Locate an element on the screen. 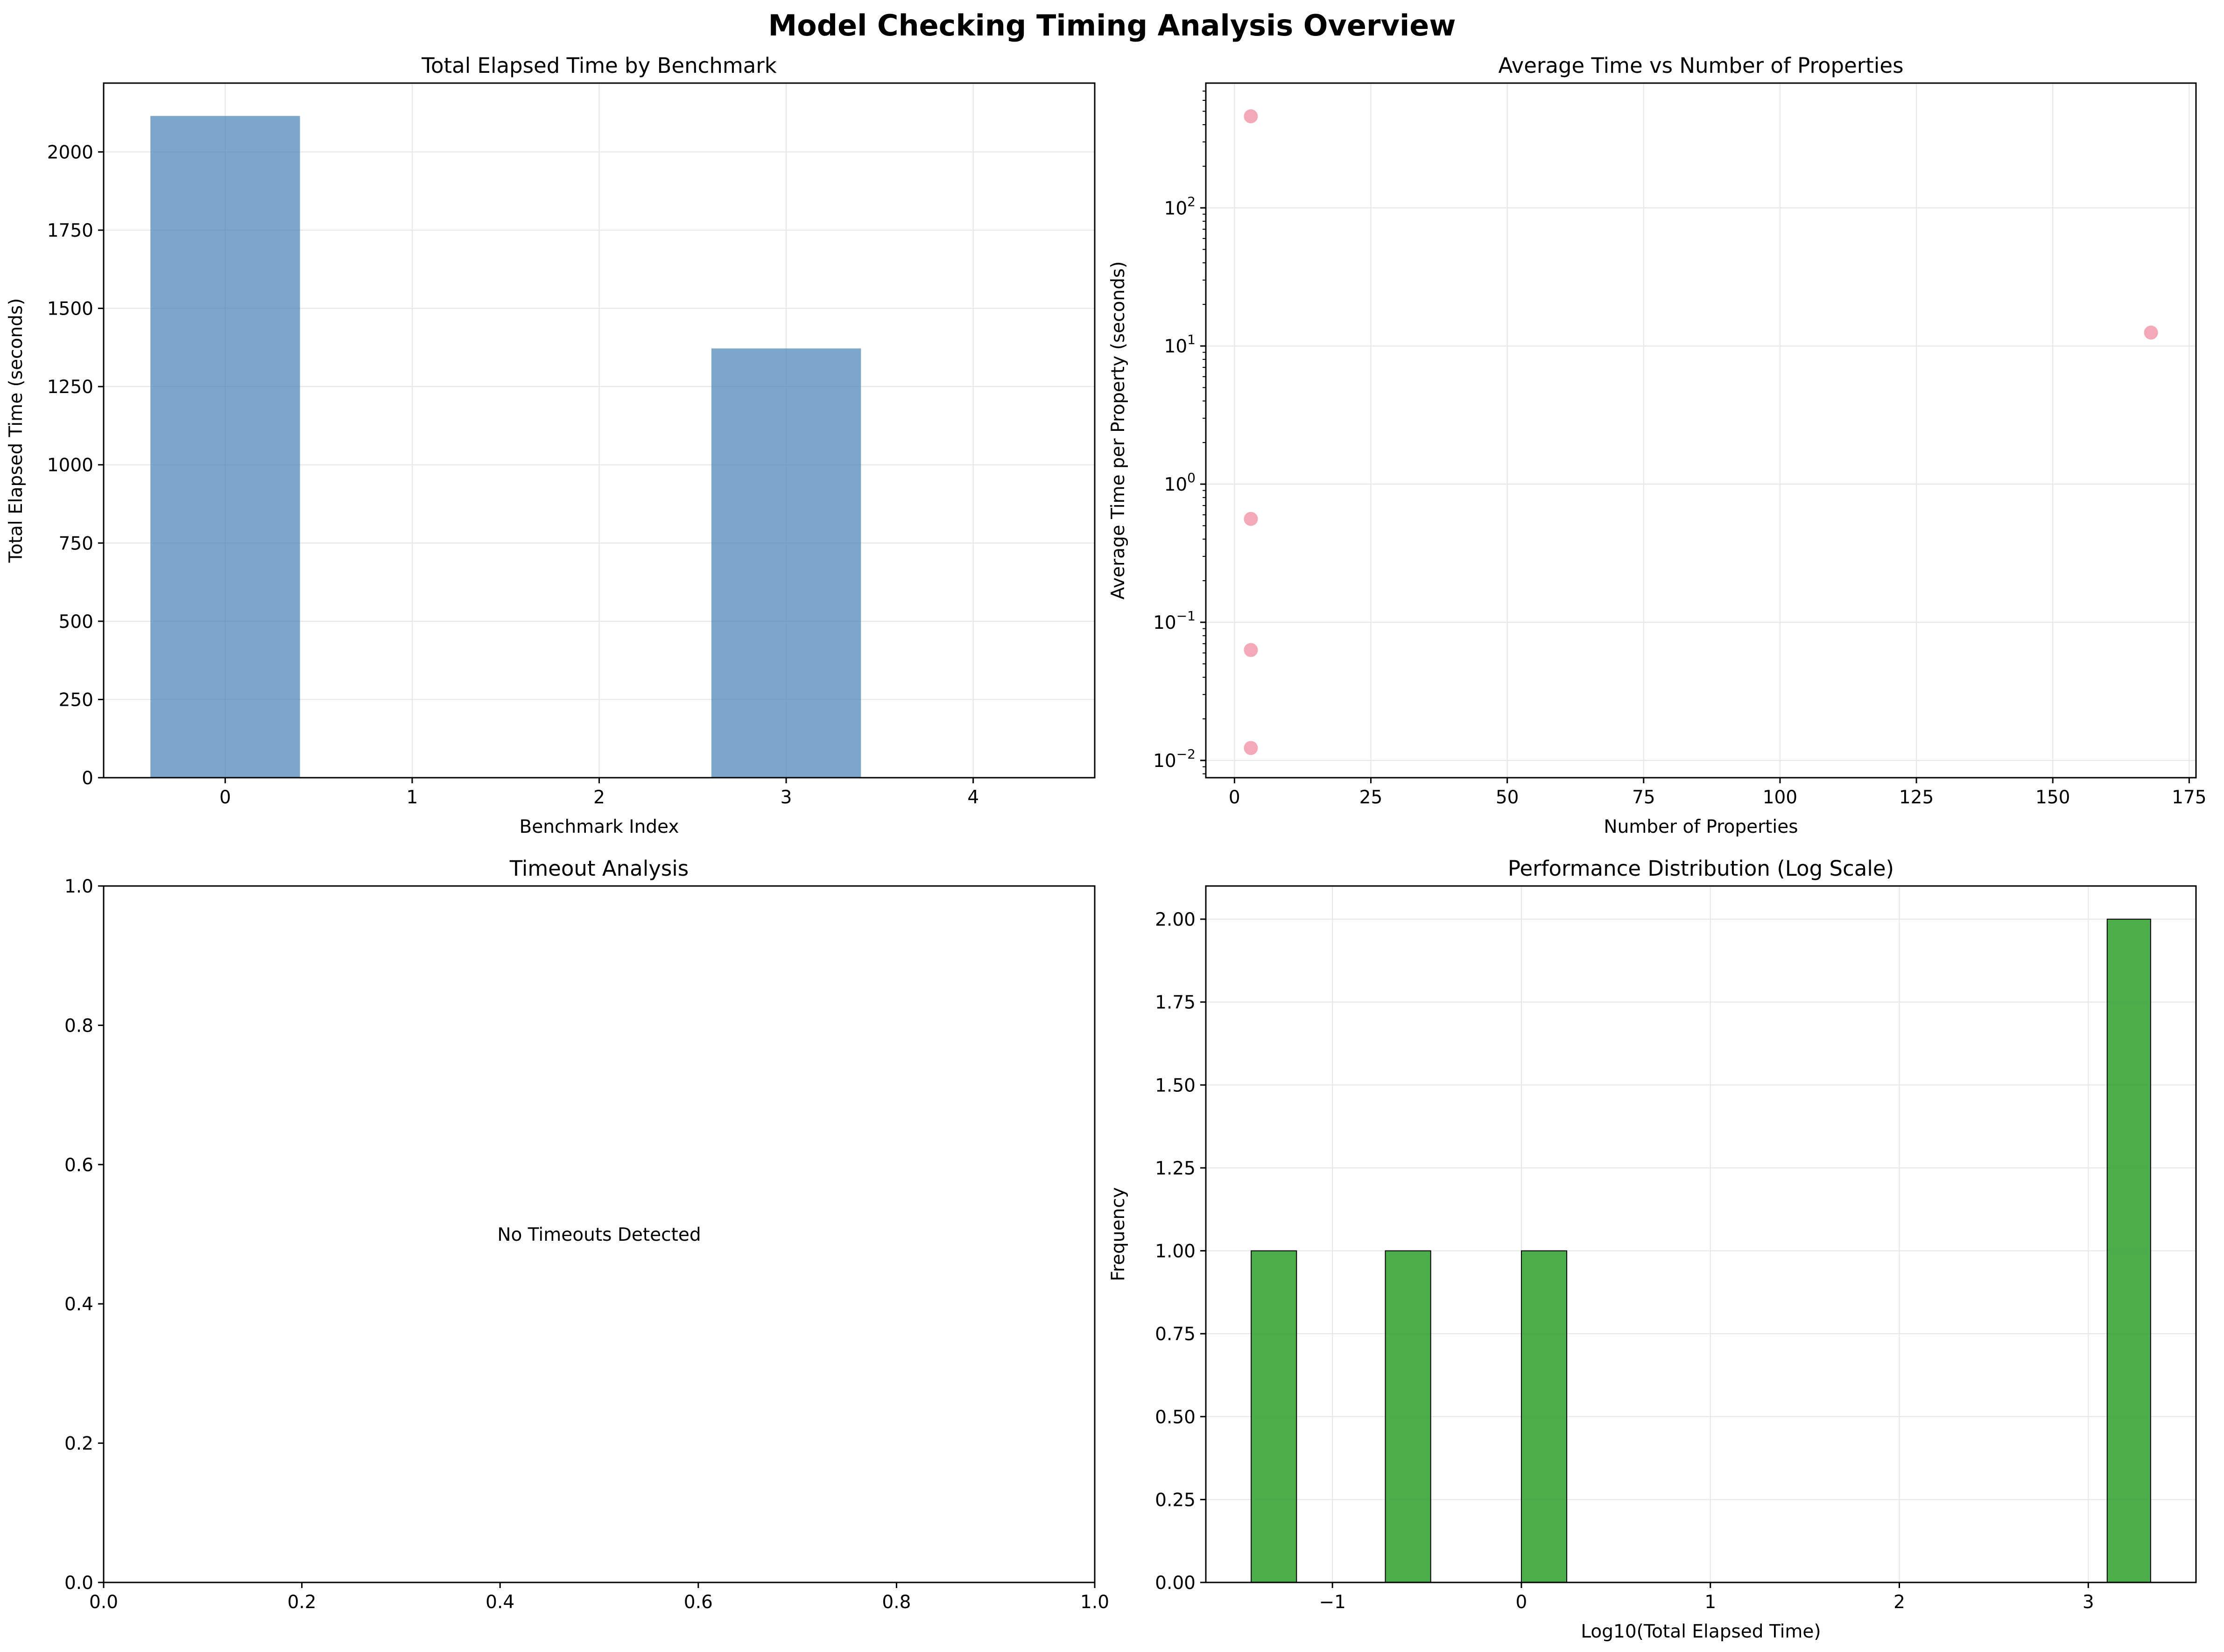 This screenshot has height=1652, width=2224. y-tick-label: 0.8 is located at coordinates (78, 1025).